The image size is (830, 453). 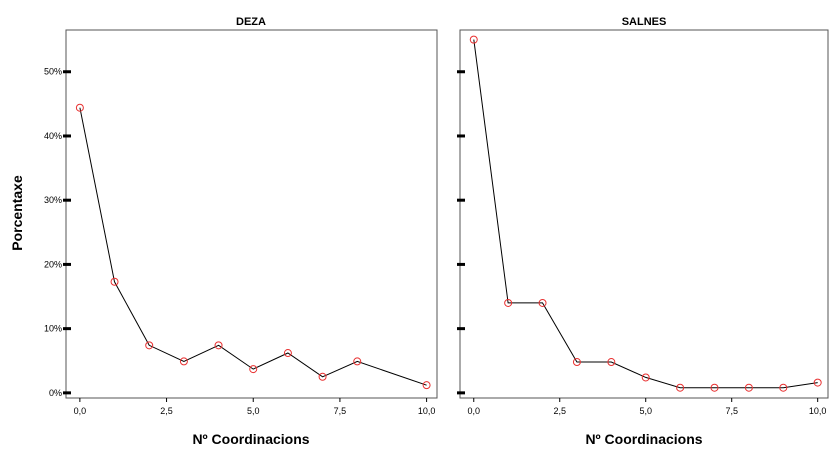 What do you see at coordinates (251, 22) in the screenshot?
I see `panel-title-deza: DEZA` at bounding box center [251, 22].